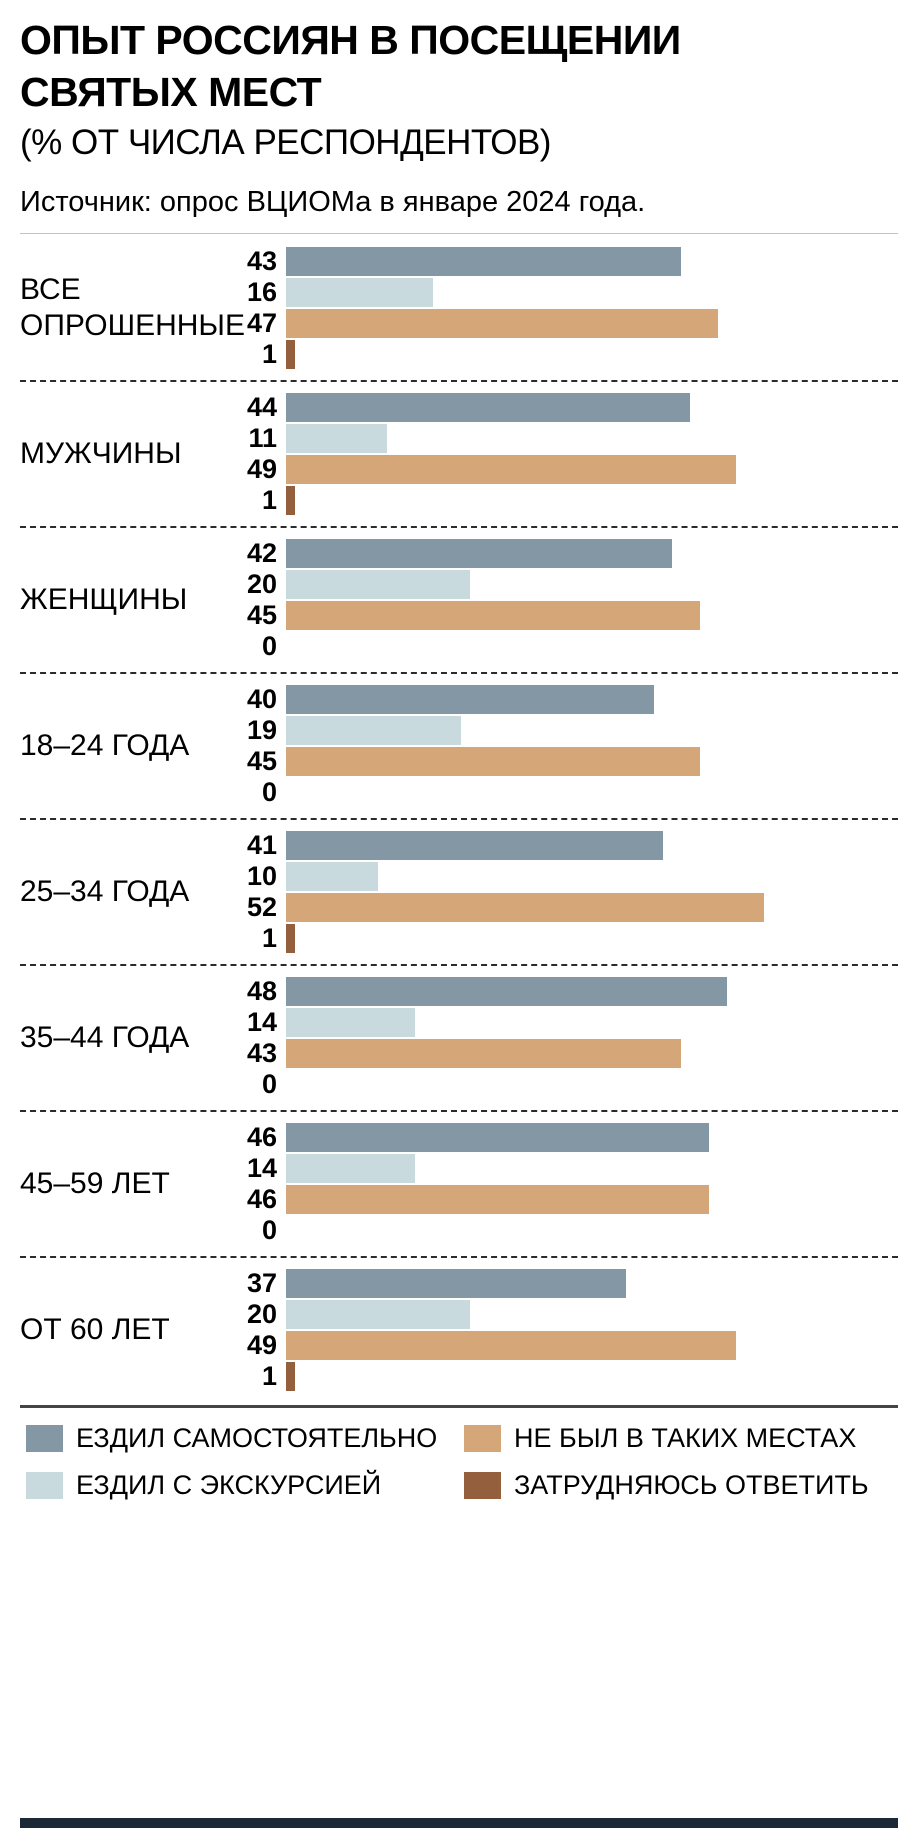  What do you see at coordinates (261, 845) in the screenshot?
I see `bar-value-label: 41` at bounding box center [261, 845].